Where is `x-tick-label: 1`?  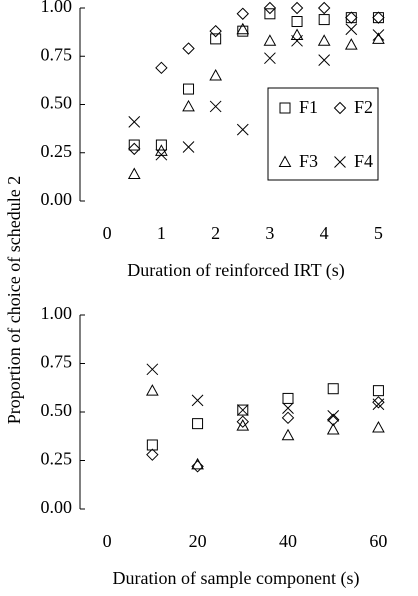 x-tick-label: 1 is located at coordinates (161, 233).